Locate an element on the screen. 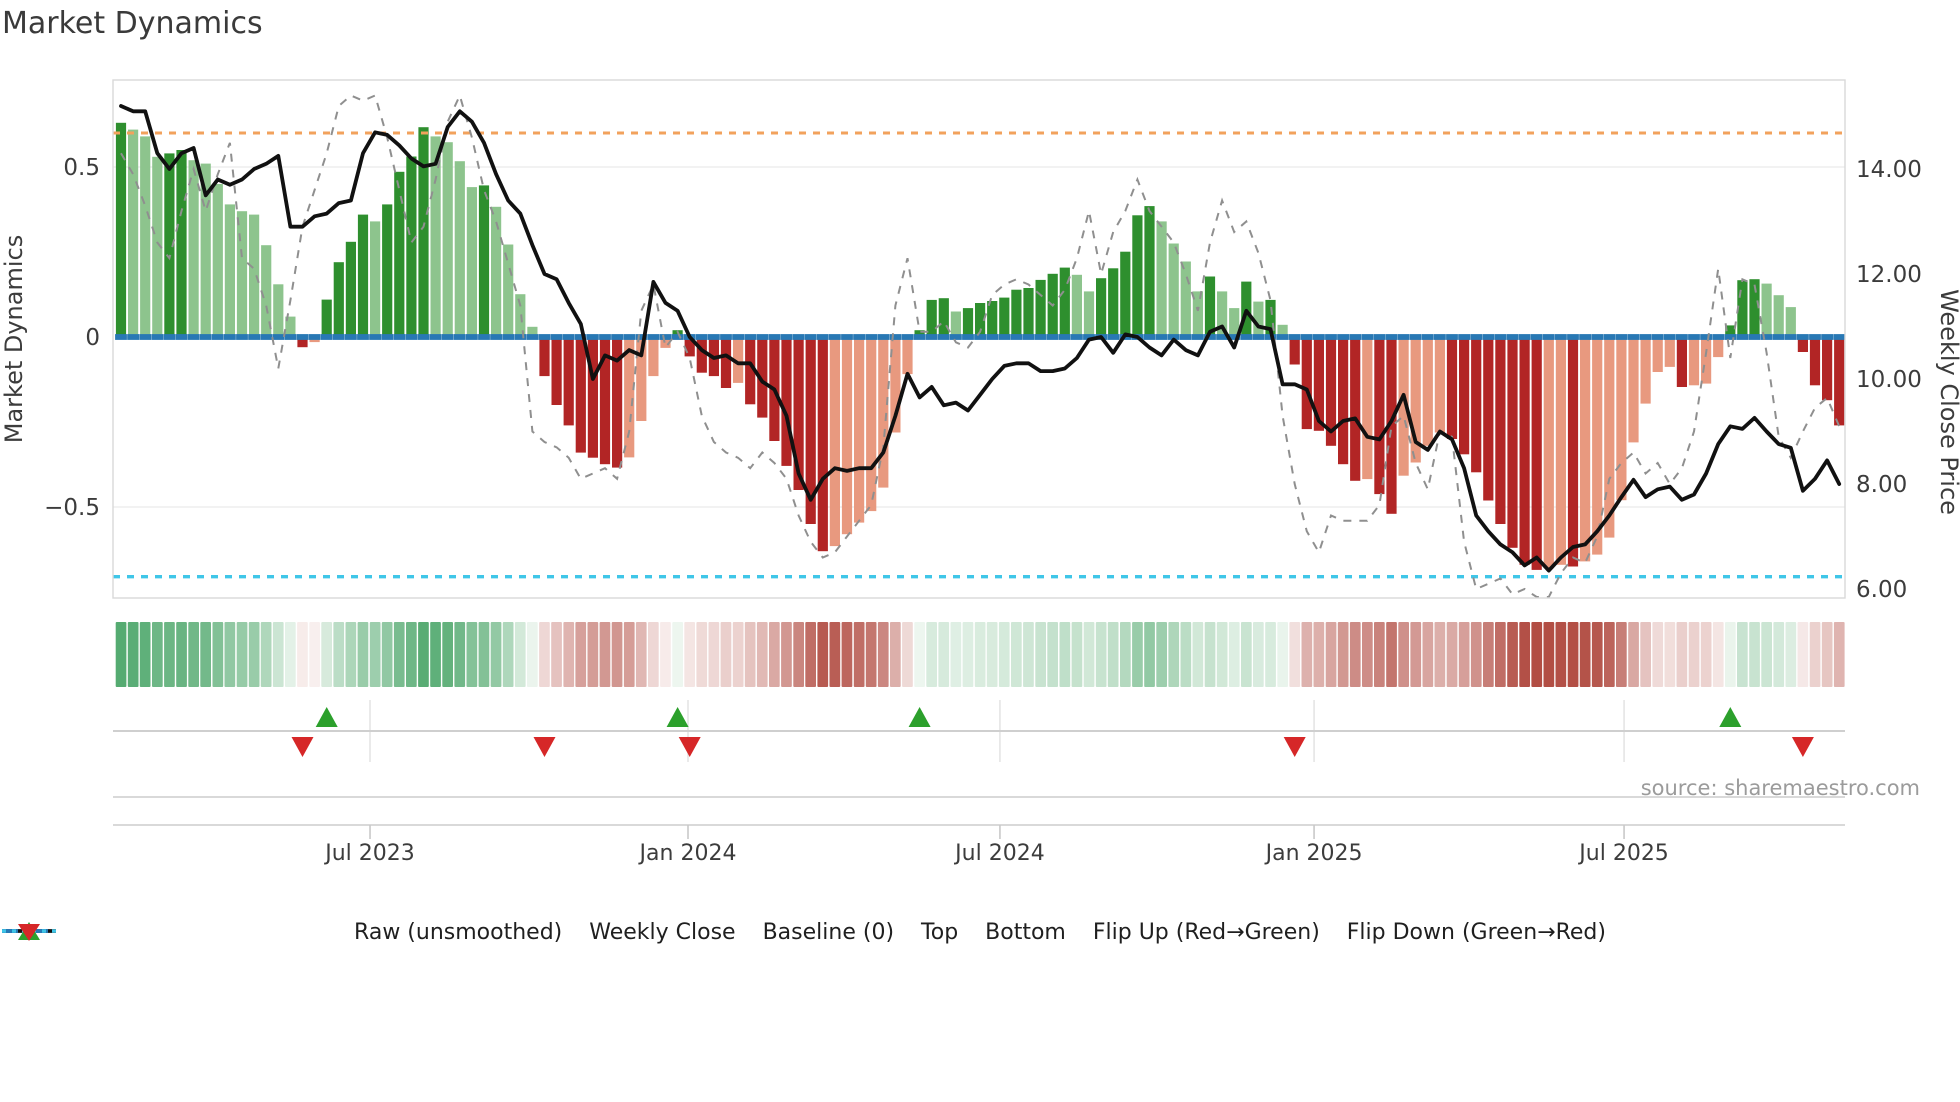 The image size is (1960, 1102). legend-label: Baseline (0) is located at coordinates (828, 932).